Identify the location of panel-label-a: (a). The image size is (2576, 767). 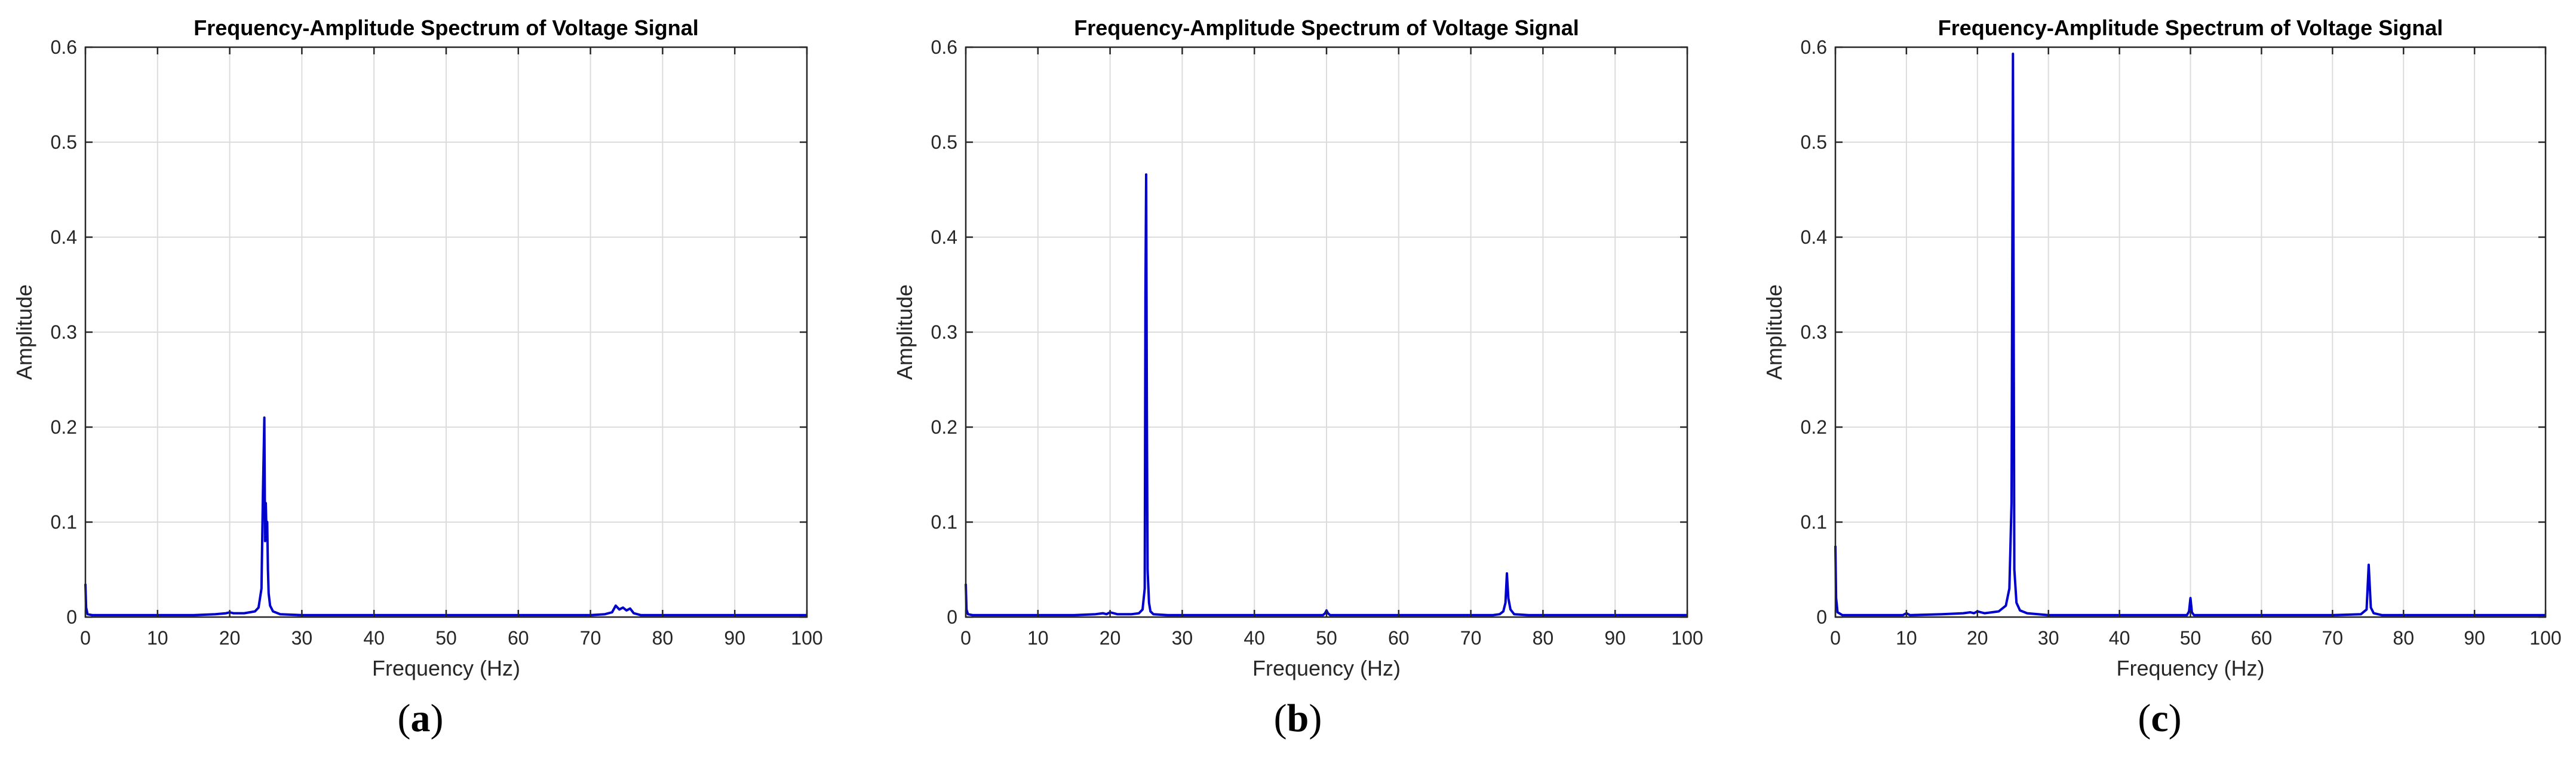
(421, 718).